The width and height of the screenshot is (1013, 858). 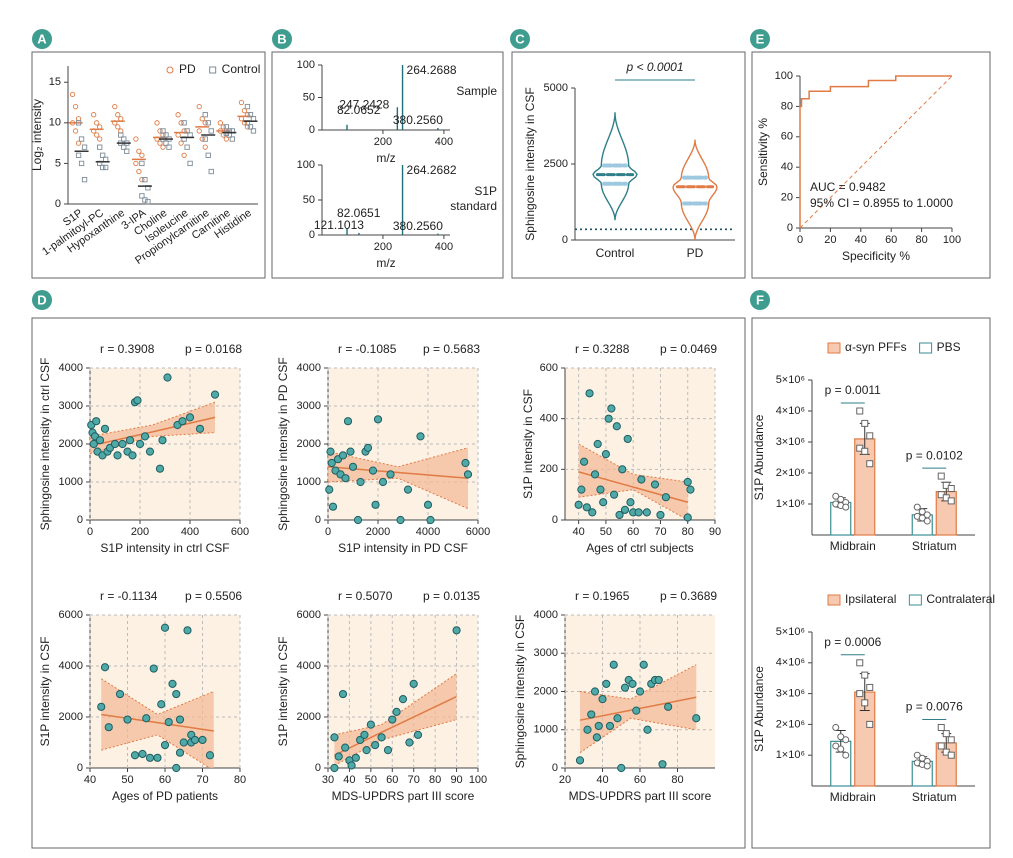 I want to click on spectrum-title: standard, so click(x=473, y=206).